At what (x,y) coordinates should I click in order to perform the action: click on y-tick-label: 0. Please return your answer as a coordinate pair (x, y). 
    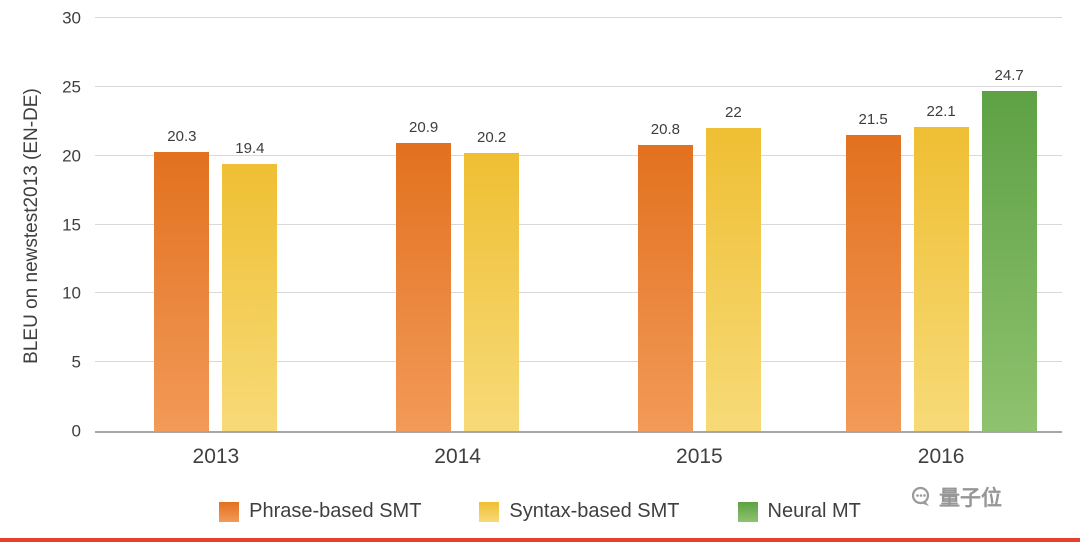
    Looking at the image, I should click on (76, 431).